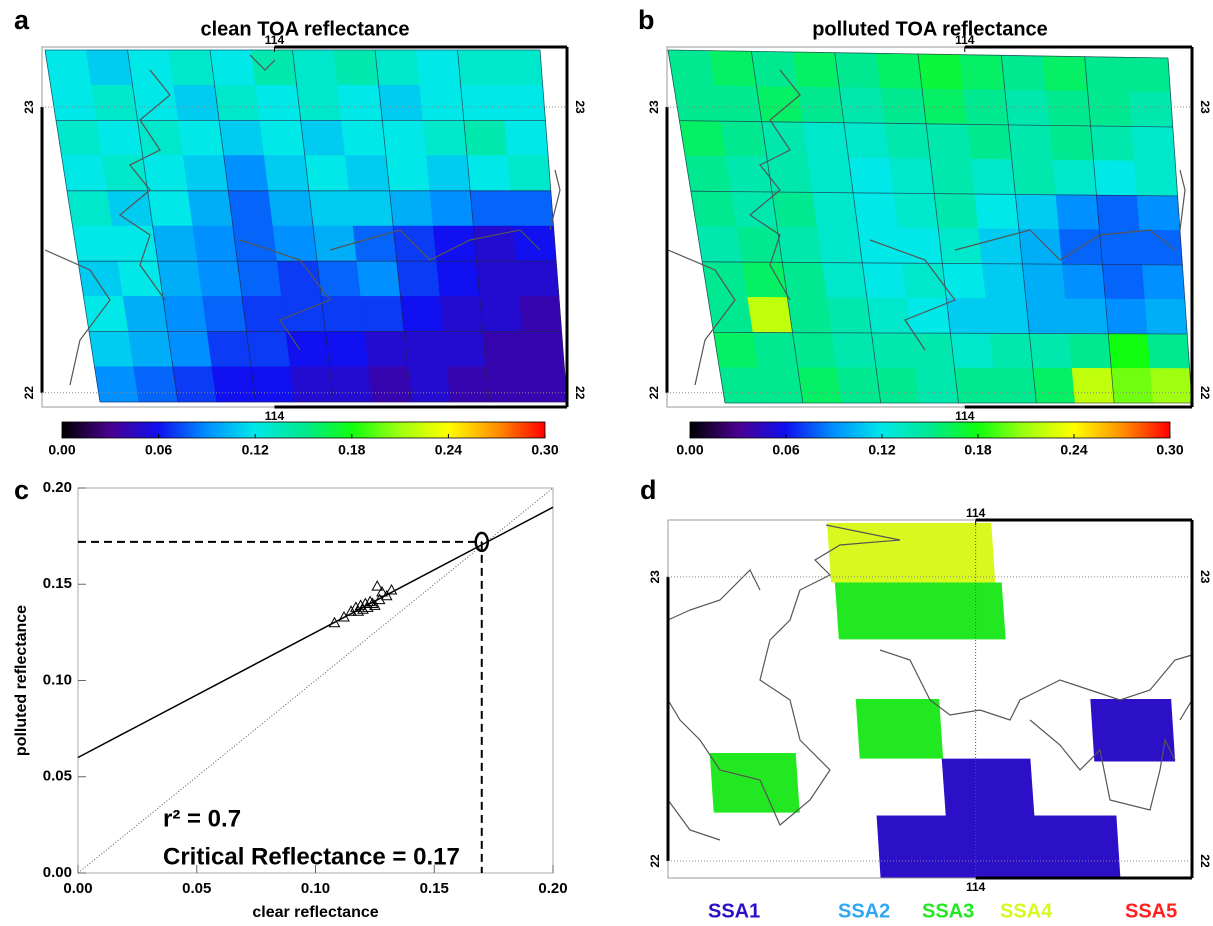 The image size is (1213, 926). I want to click on x-tick-label: 0.00, so click(77, 888).